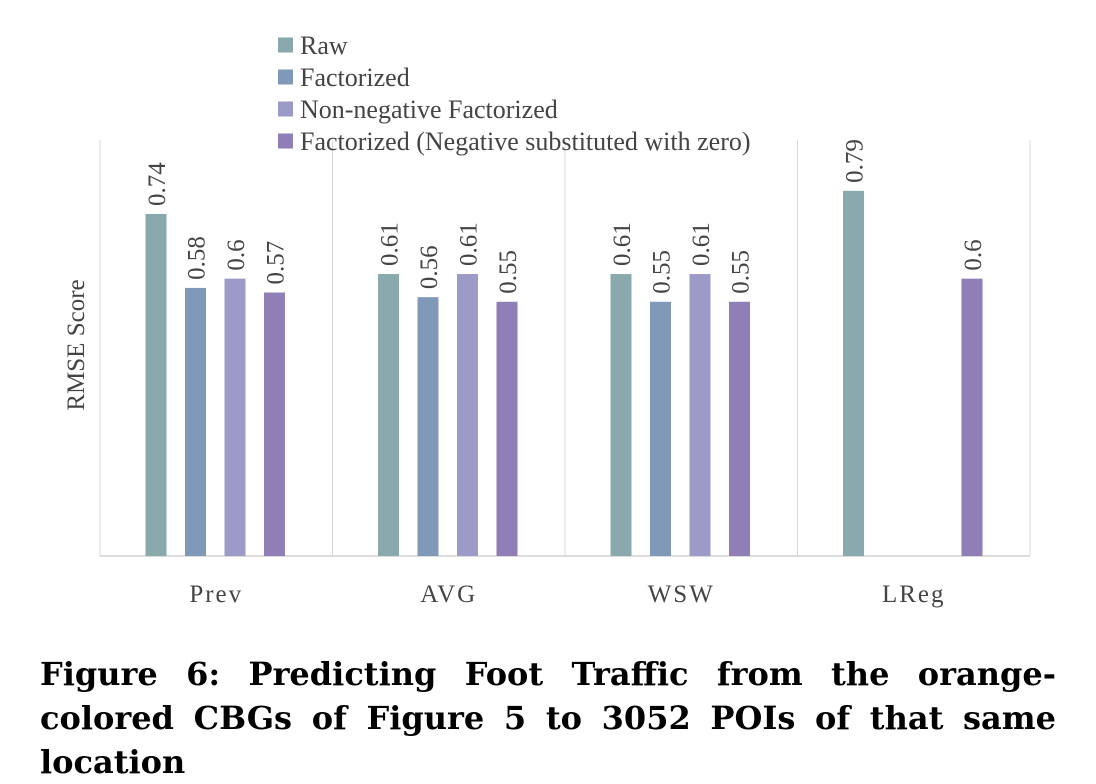 This screenshot has height=784, width=1096. I want to click on bar-avg-raw, so click(388, 415).